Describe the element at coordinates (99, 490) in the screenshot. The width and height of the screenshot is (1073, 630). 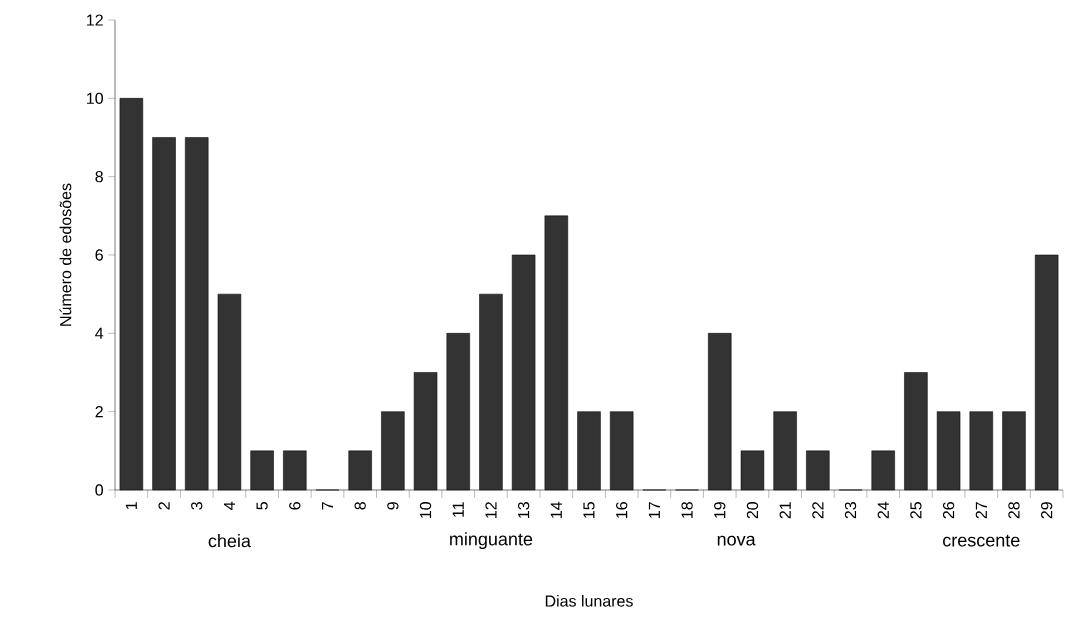
I see `y-tick-label: 0` at that location.